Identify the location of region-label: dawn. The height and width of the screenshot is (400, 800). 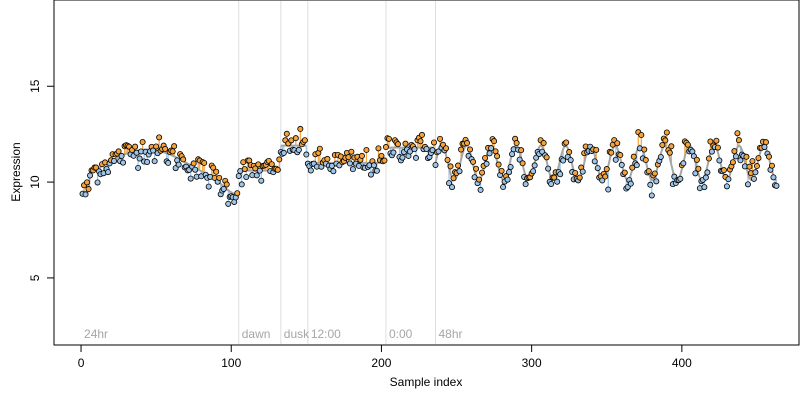
(256, 334).